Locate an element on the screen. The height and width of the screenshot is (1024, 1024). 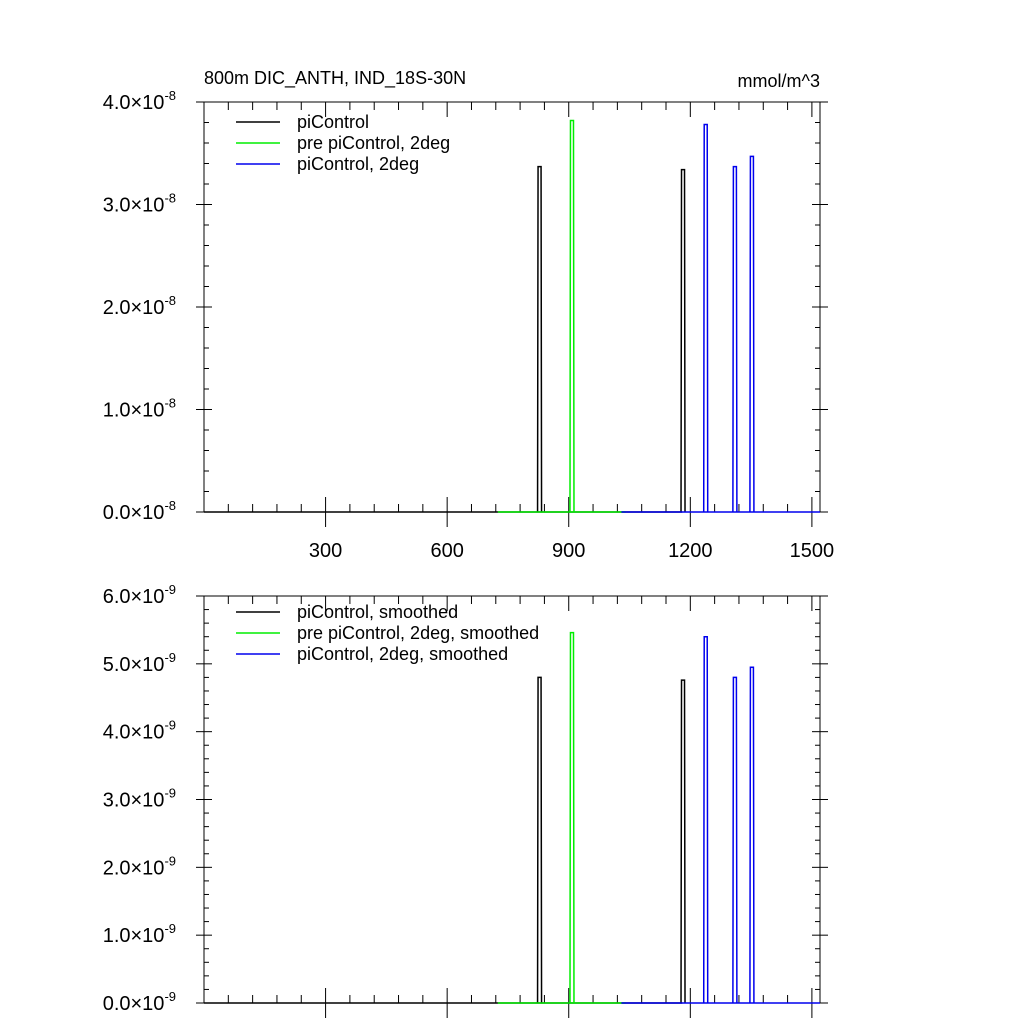
y-tick-label: 5.0×10⁻⁹ is located at coordinates (139, 663).